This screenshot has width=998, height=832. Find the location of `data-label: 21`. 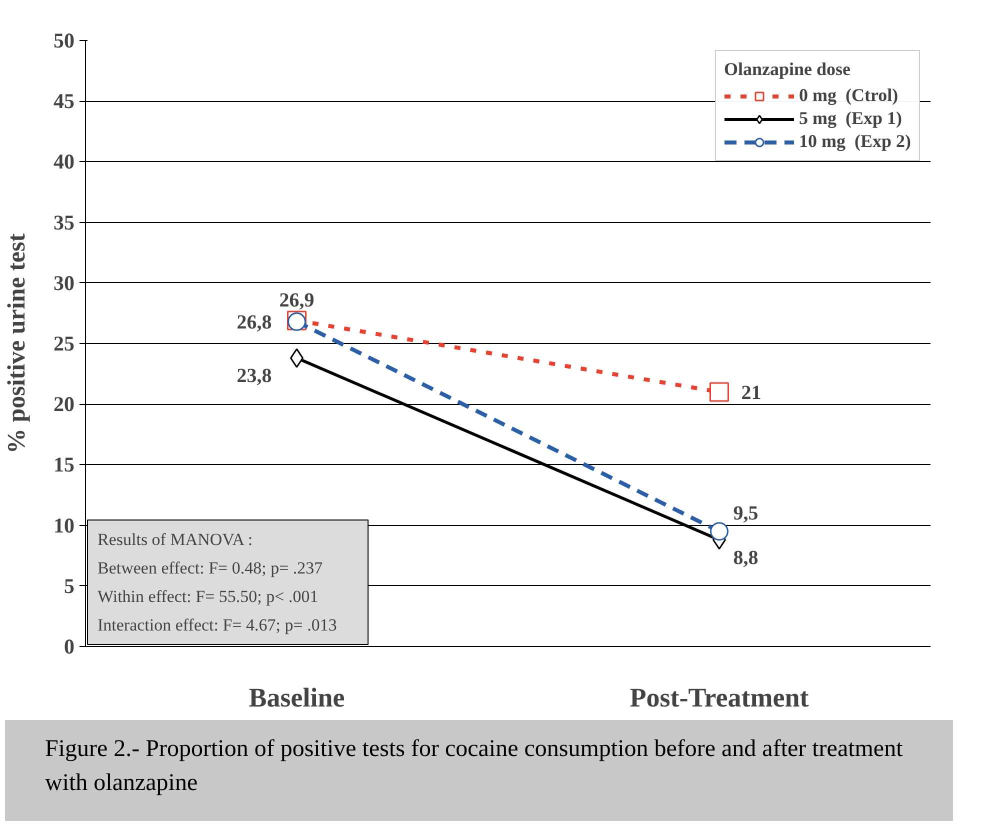

data-label: 21 is located at coordinates (751, 393).